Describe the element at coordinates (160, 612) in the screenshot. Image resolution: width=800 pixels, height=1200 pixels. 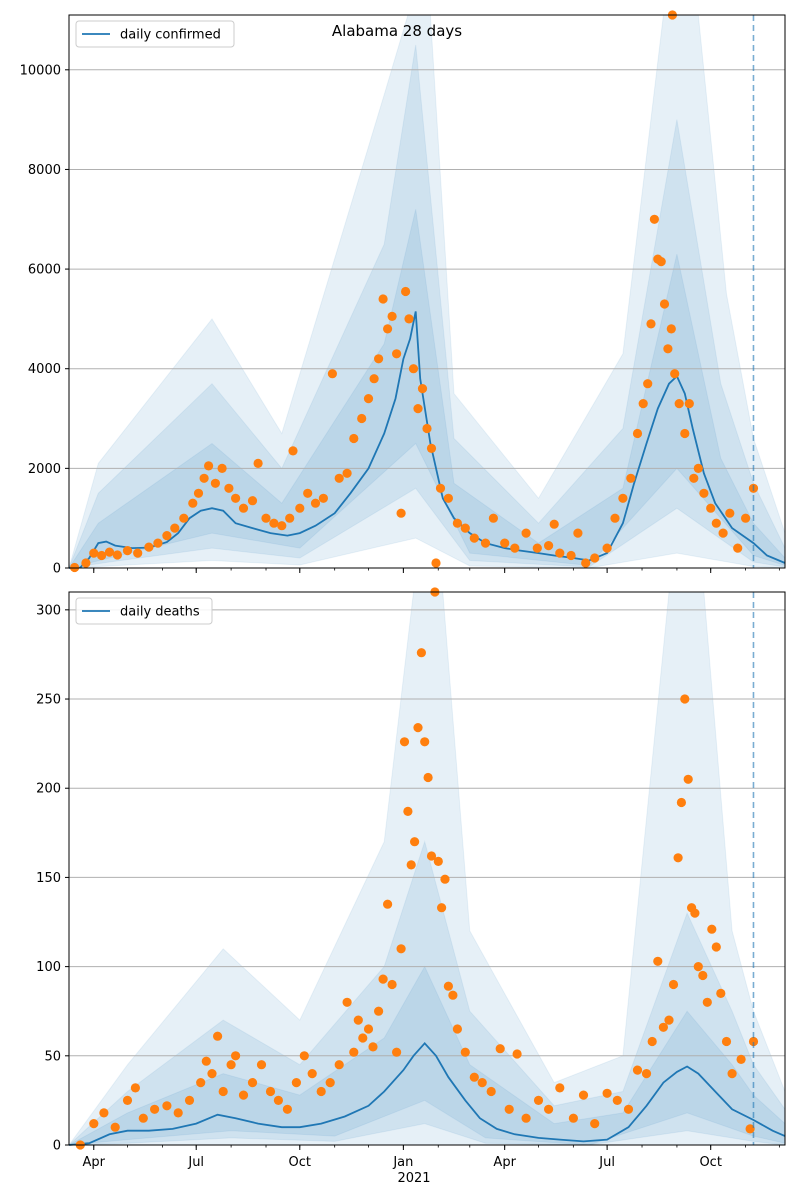
I see `deaths-legend-label: daily deaths` at that location.